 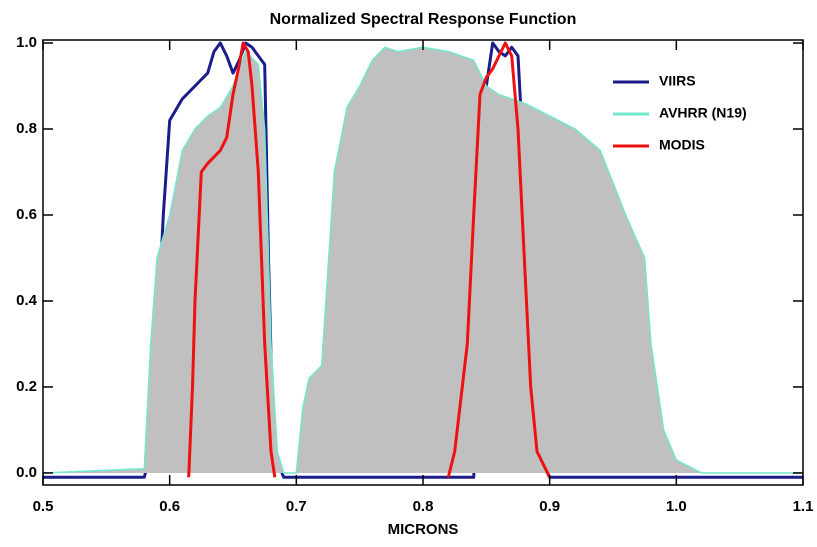 I want to click on chart-title: Normalized Spectral Response Function, so click(x=423, y=19).